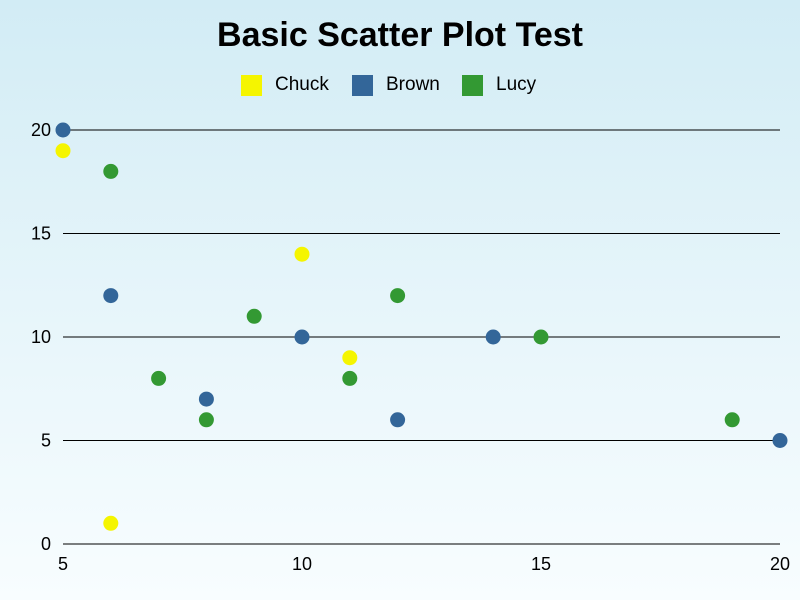  I want to click on x-tick-label: 20, so click(780, 564).